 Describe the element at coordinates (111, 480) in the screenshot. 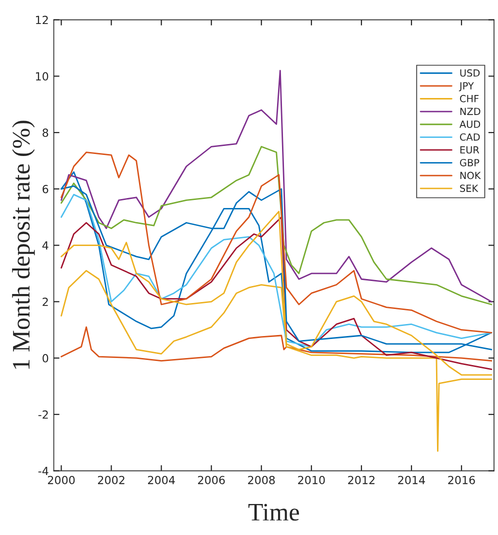

I see `x-tick-label: 2002` at that location.